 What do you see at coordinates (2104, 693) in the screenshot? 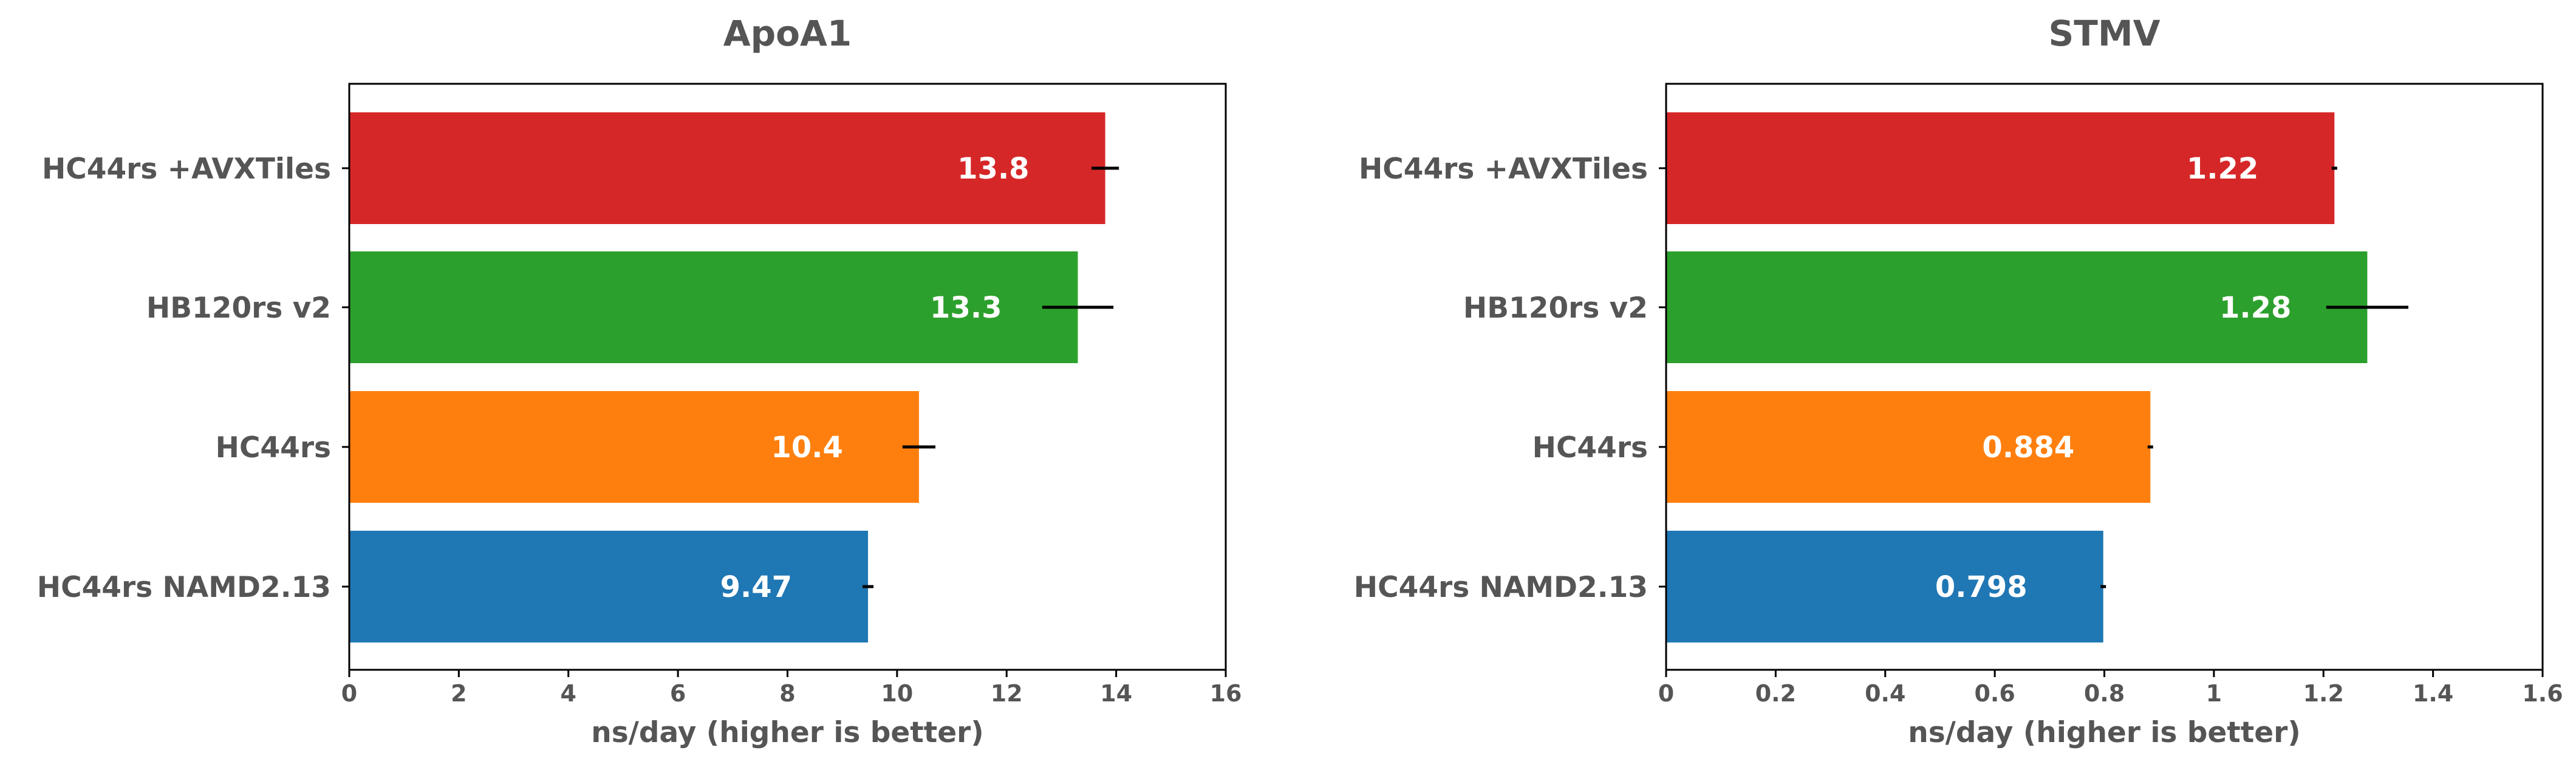
I see `x-tick-label: 0.8` at bounding box center [2104, 693].